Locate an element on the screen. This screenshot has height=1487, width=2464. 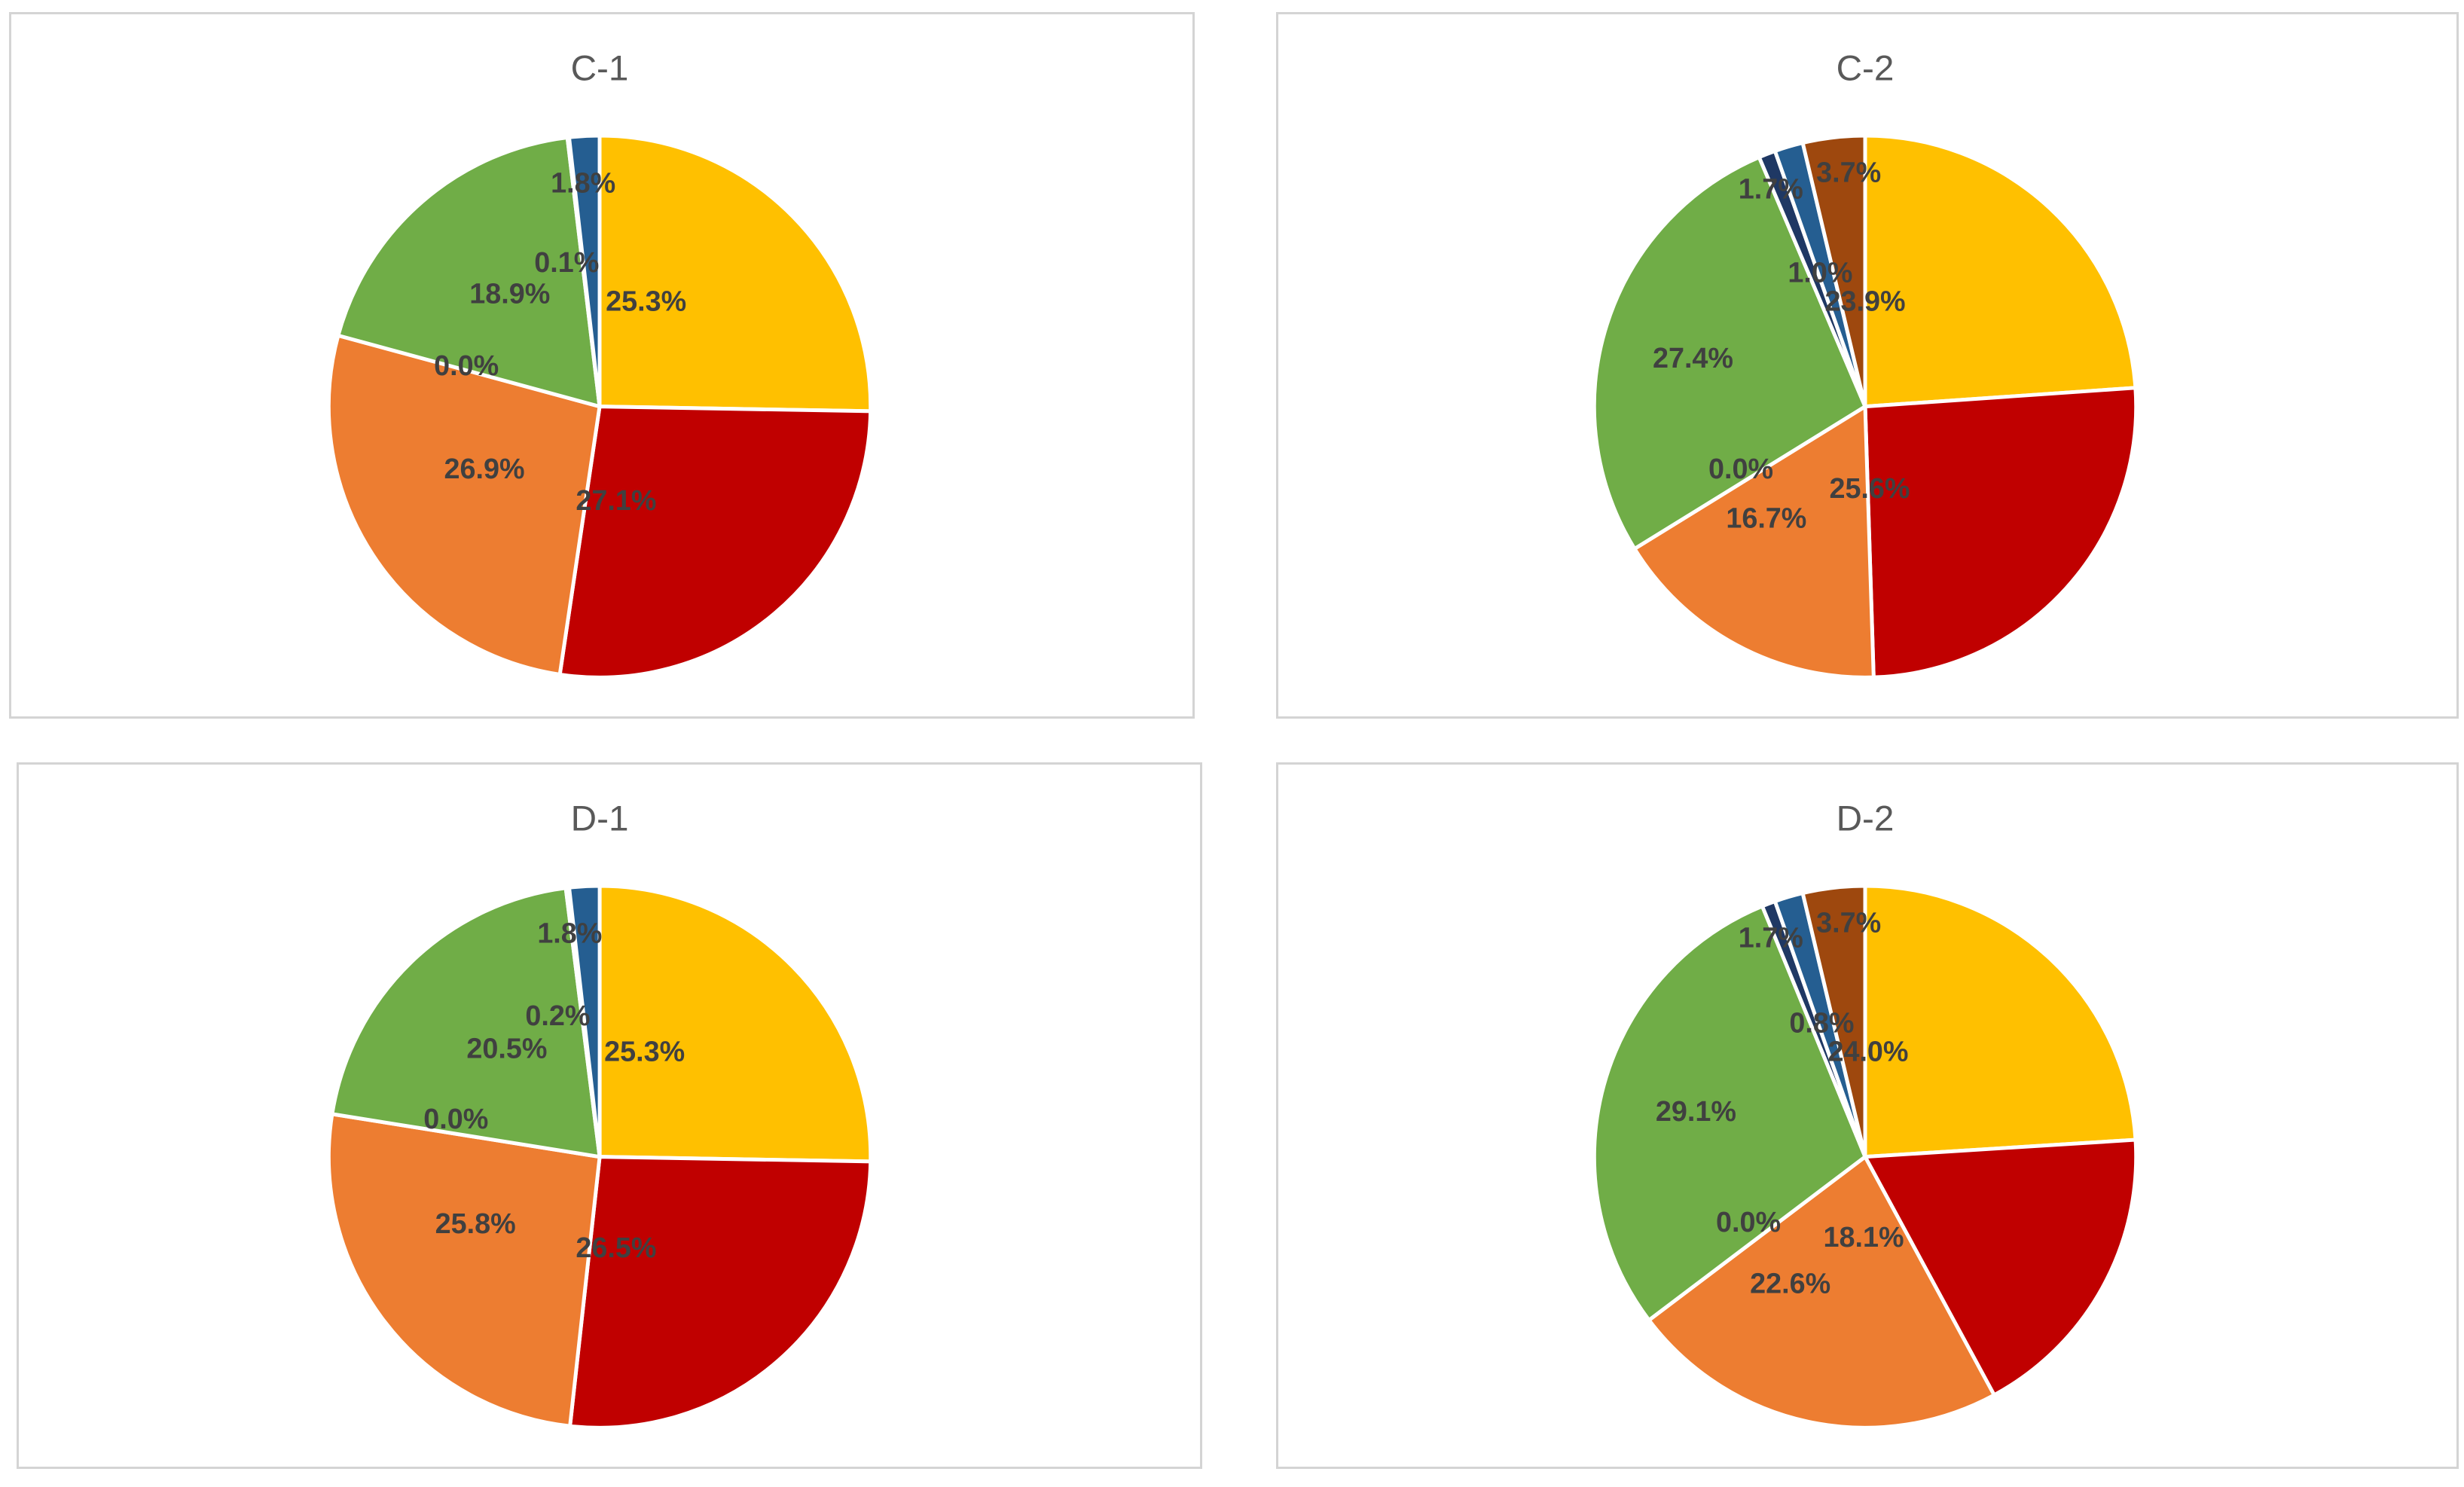
c-1-title: C-1 is located at coordinates (600, 68).